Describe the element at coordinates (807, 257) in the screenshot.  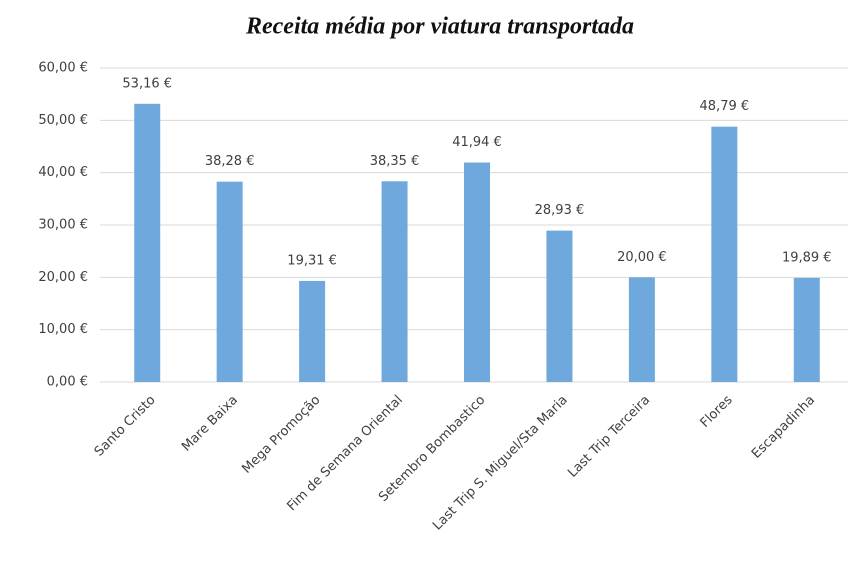
I see `value-label: 19,89 €` at that location.